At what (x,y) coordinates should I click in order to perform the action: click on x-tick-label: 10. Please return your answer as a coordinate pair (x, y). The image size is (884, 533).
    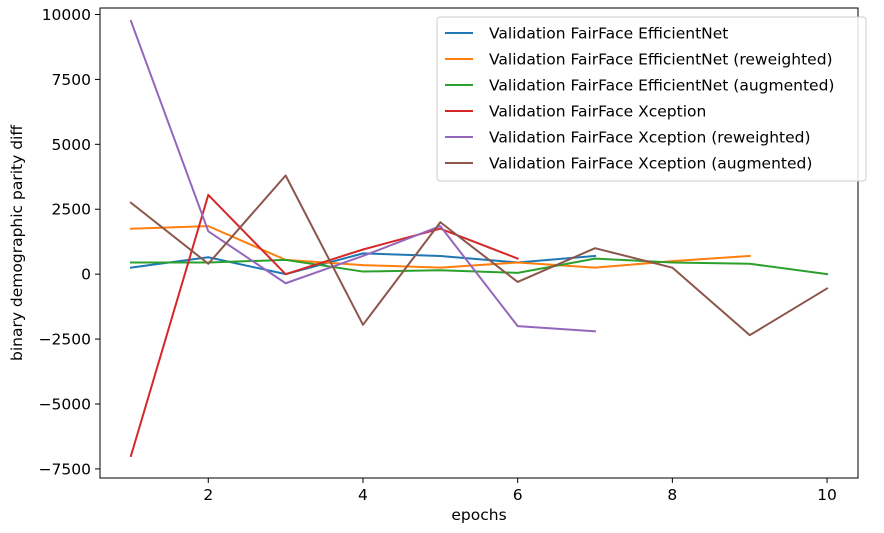
    Looking at the image, I should click on (827, 495).